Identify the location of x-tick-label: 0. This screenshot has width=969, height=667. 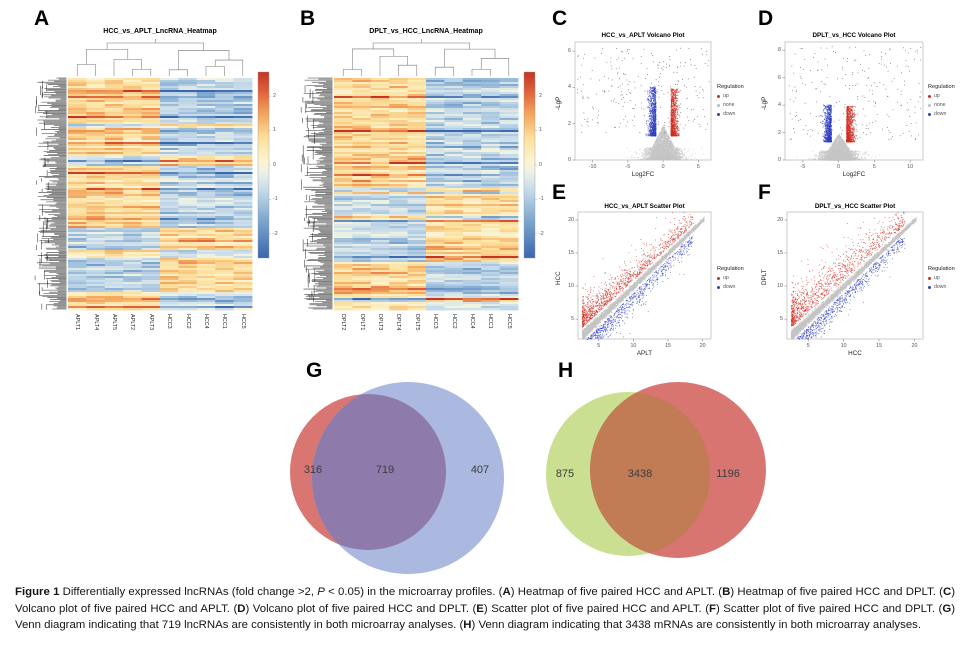
(839, 167).